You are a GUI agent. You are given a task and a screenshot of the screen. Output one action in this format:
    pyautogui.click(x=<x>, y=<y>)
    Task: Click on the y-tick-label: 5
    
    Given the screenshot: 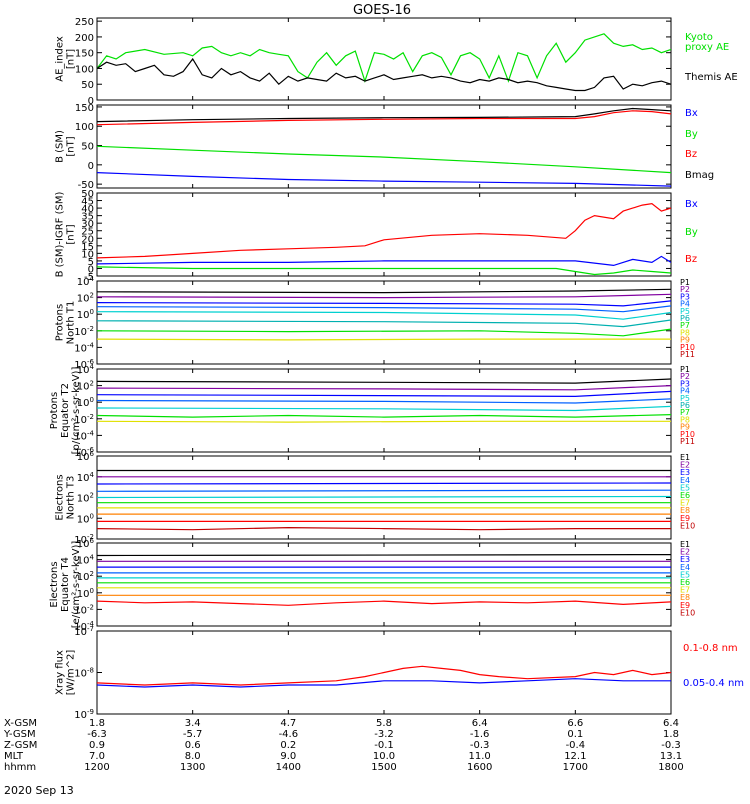 What is the action you would take?
    pyautogui.click(x=91, y=262)
    